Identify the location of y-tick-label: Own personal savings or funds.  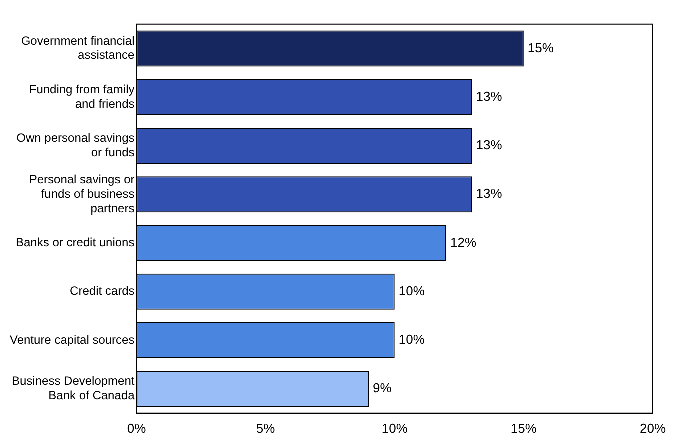
(75, 145).